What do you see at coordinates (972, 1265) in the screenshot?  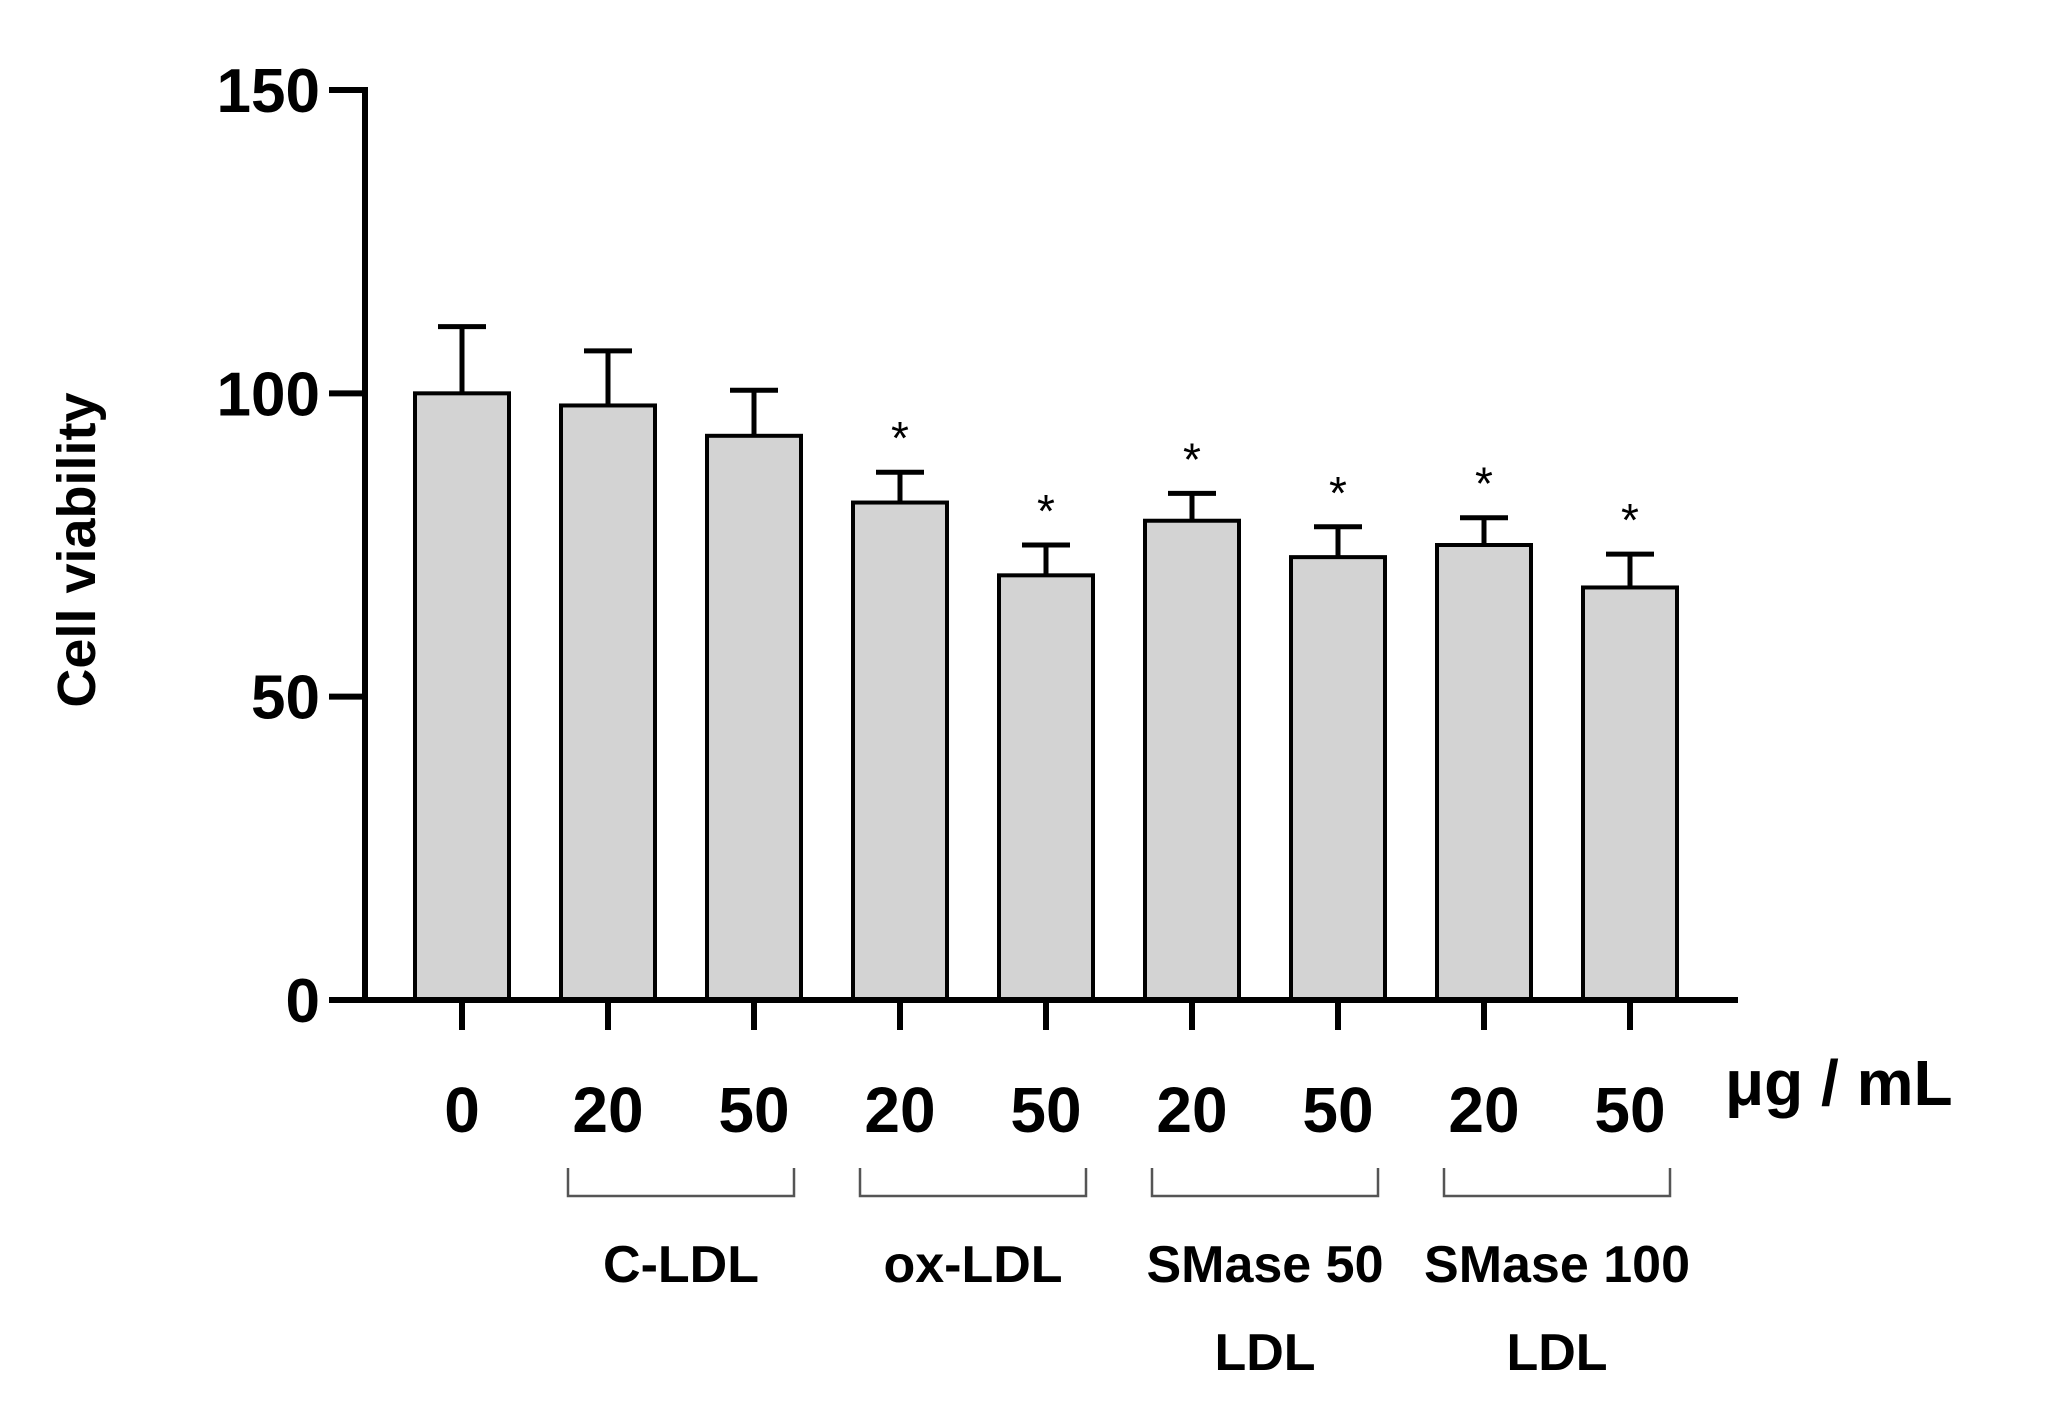 I see `group-label: ox-LDL` at bounding box center [972, 1265].